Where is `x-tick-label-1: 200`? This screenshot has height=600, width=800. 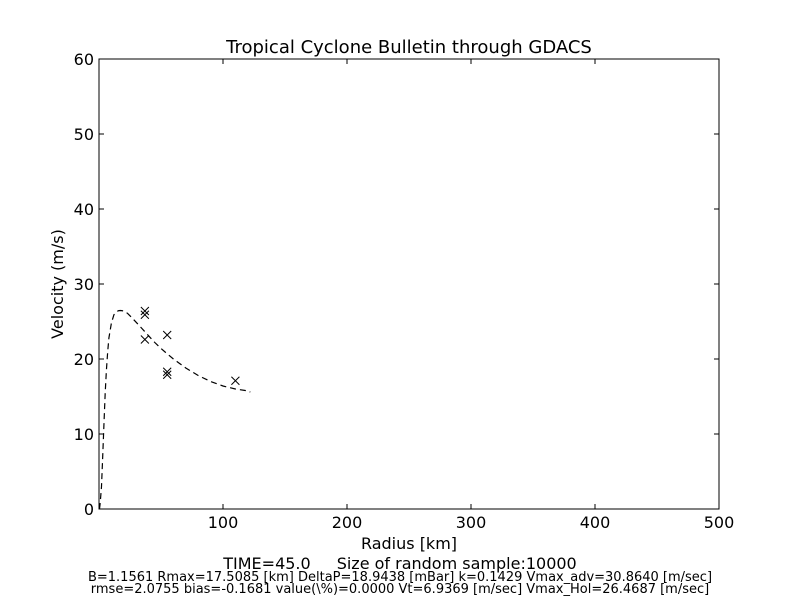
x-tick-label-1: 200 is located at coordinates (347, 522).